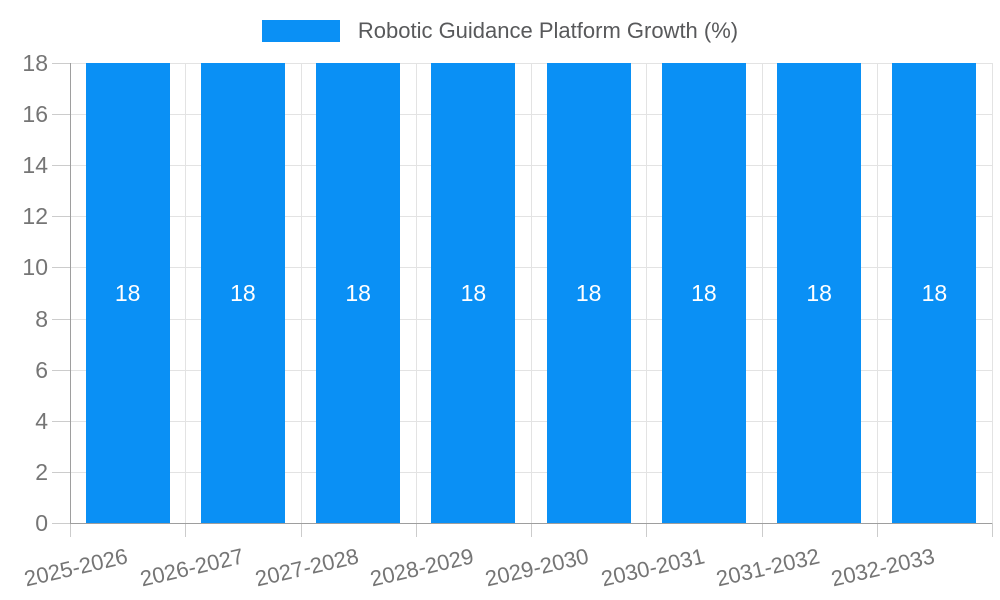  What do you see at coordinates (41, 523) in the screenshot?
I see `y-axis-tick-label: 0` at bounding box center [41, 523].